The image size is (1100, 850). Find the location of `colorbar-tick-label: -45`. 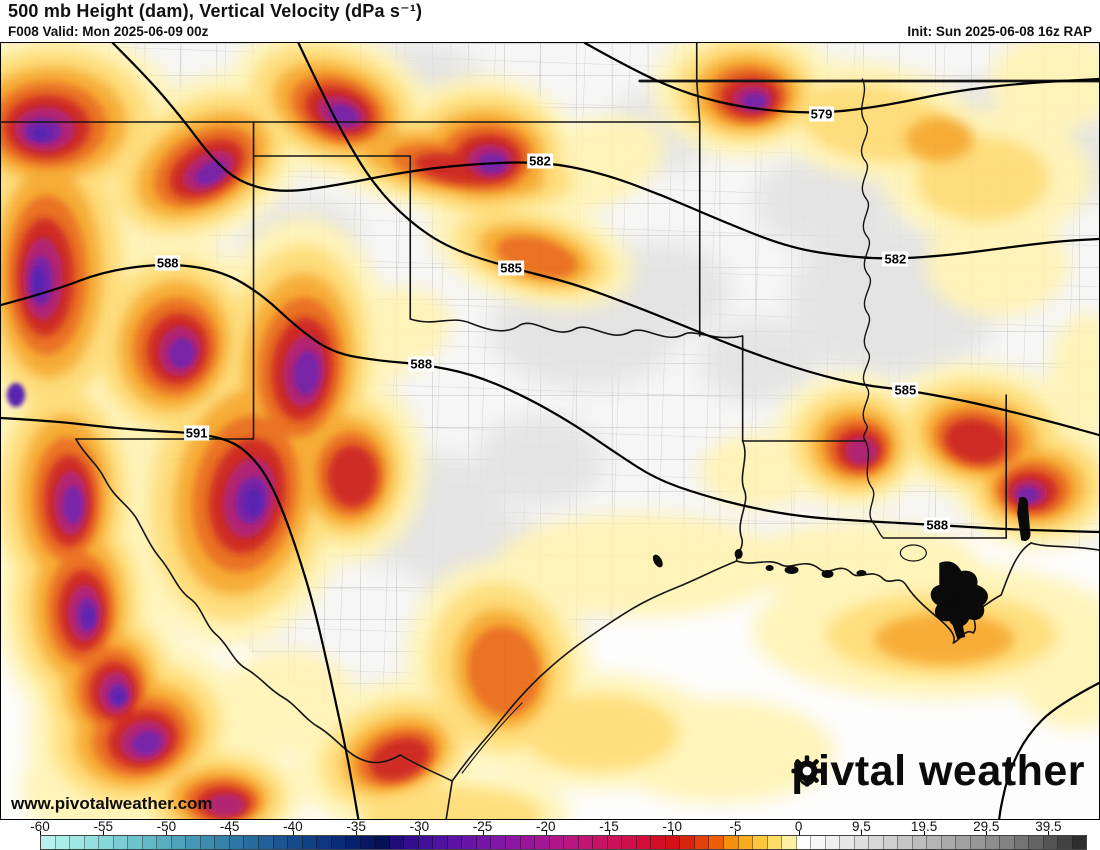

colorbar-tick-label: -45 is located at coordinates (229, 826).